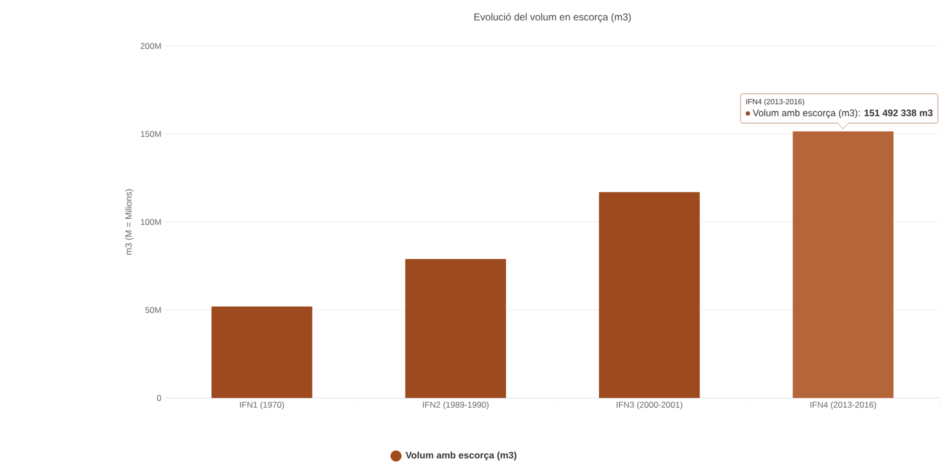 The height and width of the screenshot is (468, 945). What do you see at coordinates (649, 406) in the screenshot?
I see `x-tick-label: IFN3 (2000-2001)` at bounding box center [649, 406].